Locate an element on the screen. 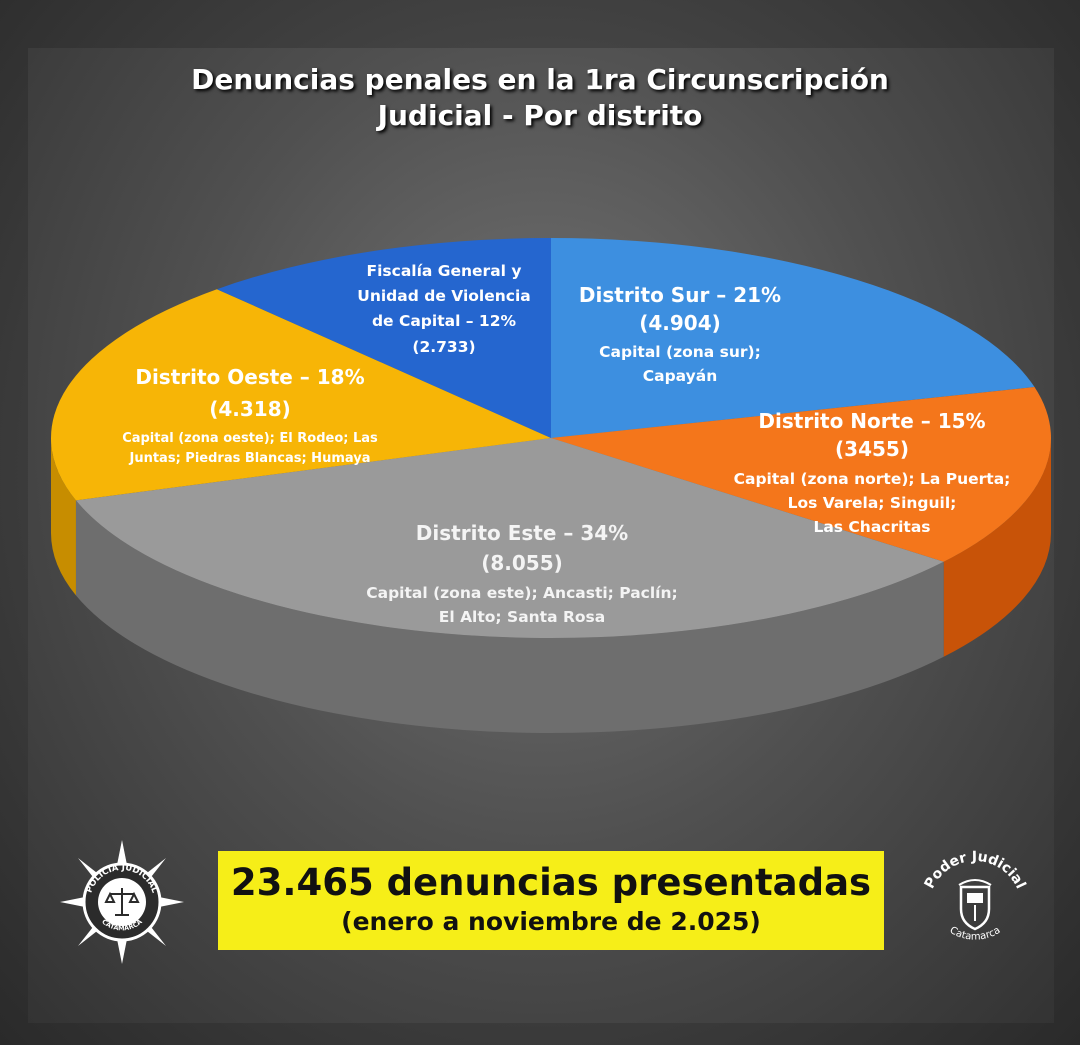 The image size is (1080, 1045). pie-slice-distrito-oeste is located at coordinates (301, 395).